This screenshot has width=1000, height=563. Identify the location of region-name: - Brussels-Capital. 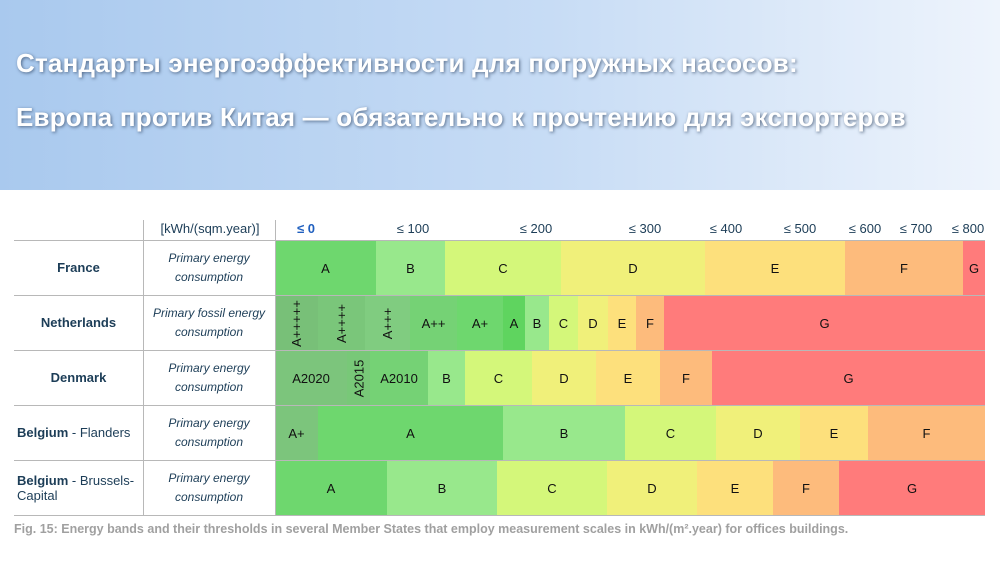
(76, 487).